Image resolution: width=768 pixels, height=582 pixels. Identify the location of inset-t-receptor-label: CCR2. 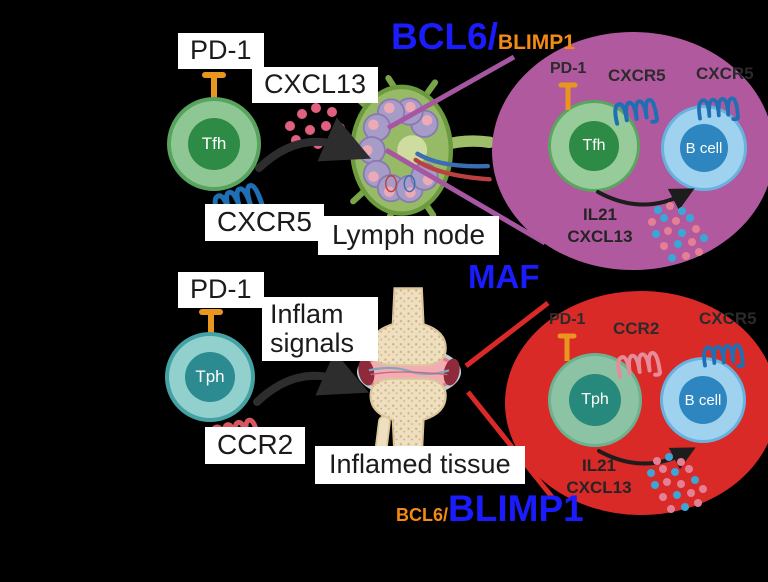
(636, 328).